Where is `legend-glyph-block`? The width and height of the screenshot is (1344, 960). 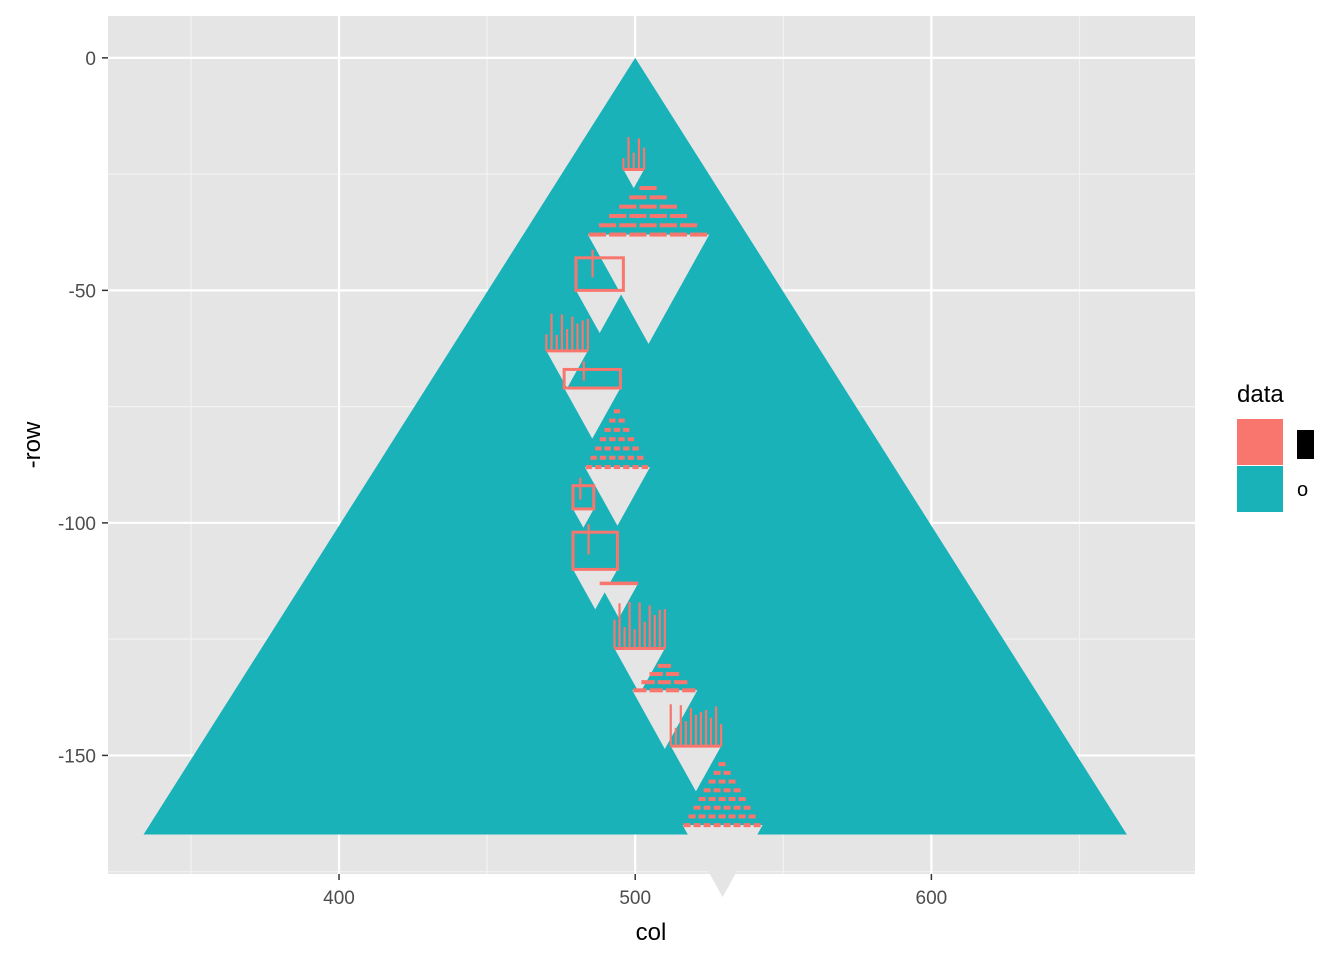 legend-glyph-block is located at coordinates (1305, 444).